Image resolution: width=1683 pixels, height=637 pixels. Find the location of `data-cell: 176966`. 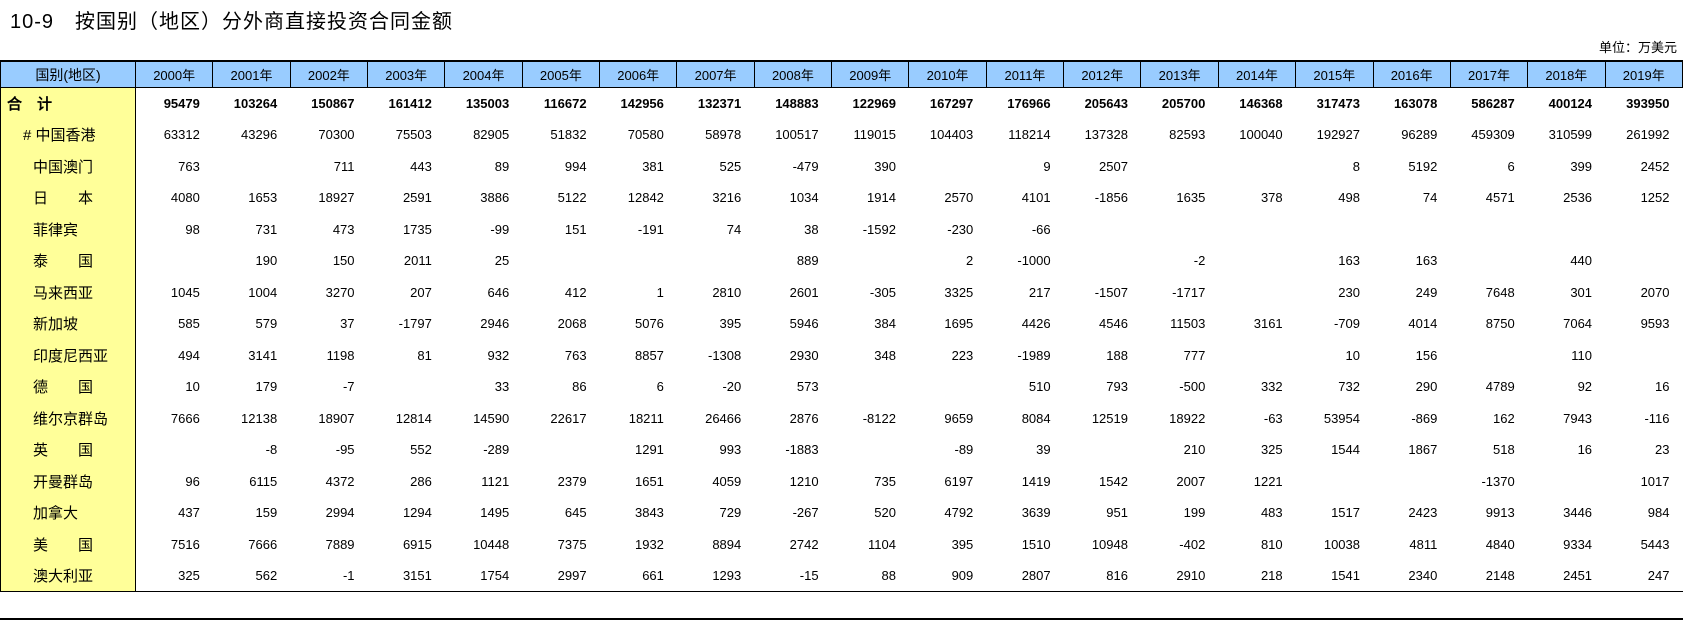

data-cell: 176966 is located at coordinates (1029, 103).